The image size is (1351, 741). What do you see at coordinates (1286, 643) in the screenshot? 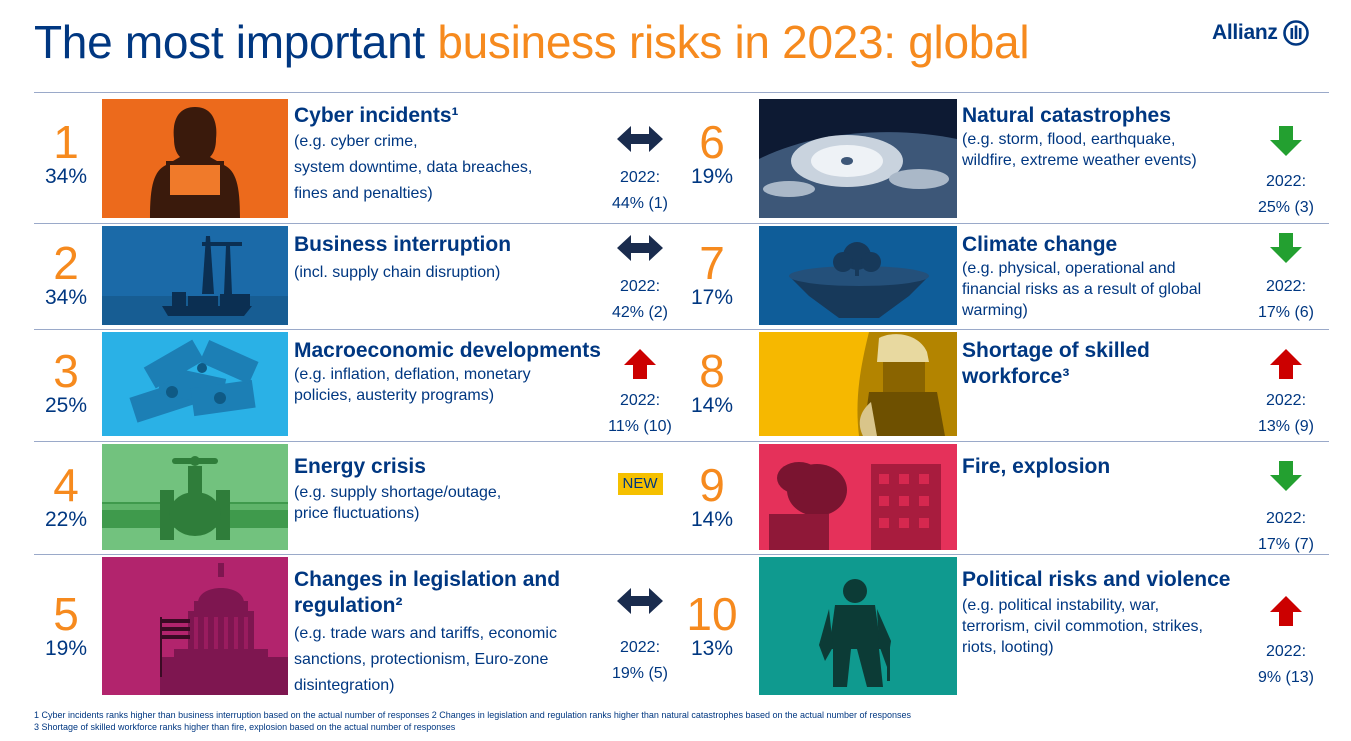
I see `risk-trend: 2022: 9% (13)` at bounding box center [1286, 643].